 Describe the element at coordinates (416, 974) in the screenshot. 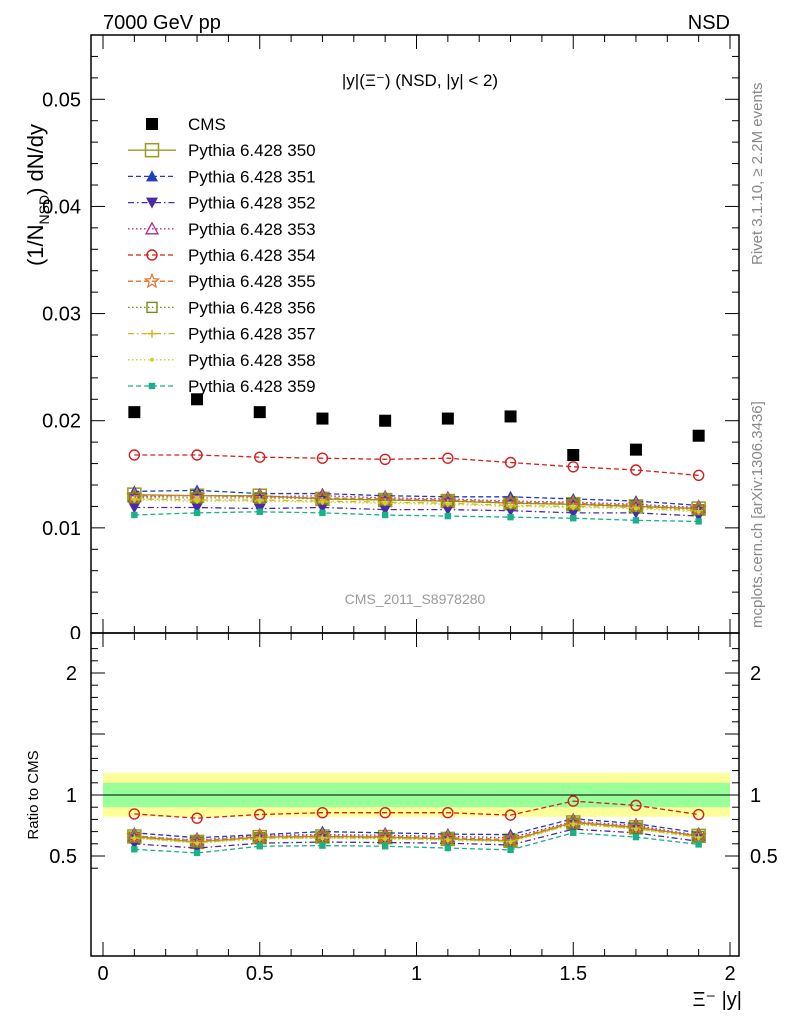

I see `x-tick-label: 1` at that location.